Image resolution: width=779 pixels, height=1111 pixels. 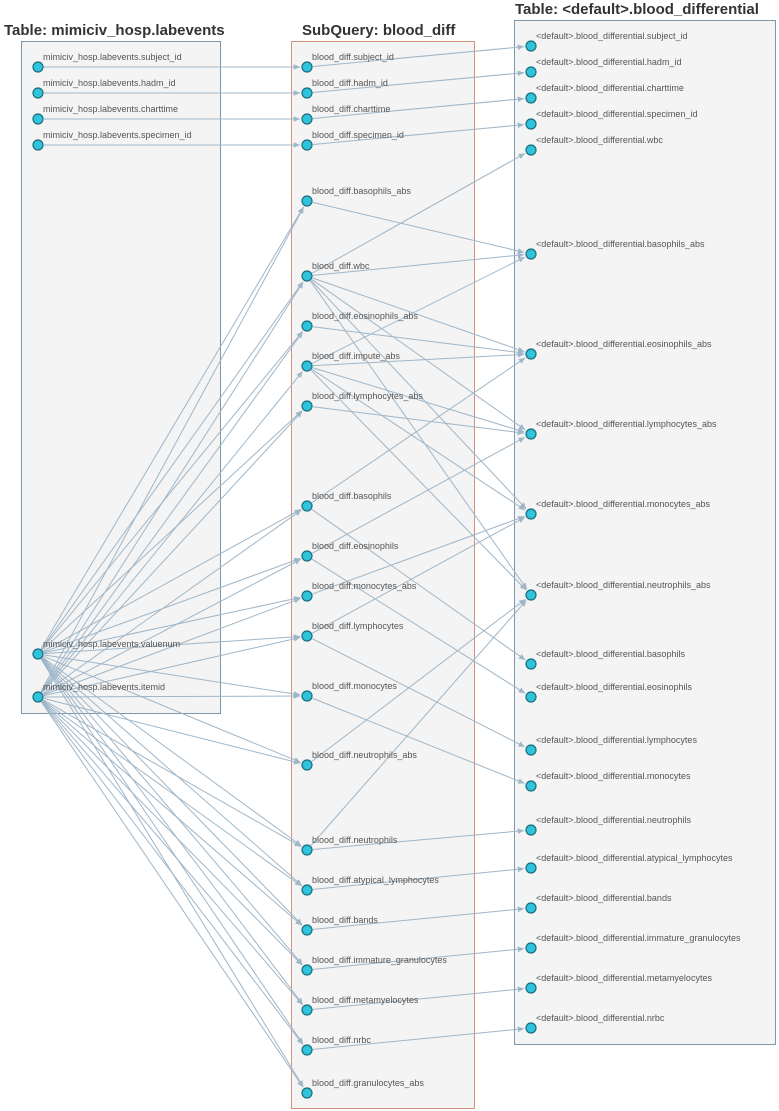 What do you see at coordinates (613, 776) in the screenshot?
I see `target-column-label: <default>.blood_differential.monocytes` at bounding box center [613, 776].